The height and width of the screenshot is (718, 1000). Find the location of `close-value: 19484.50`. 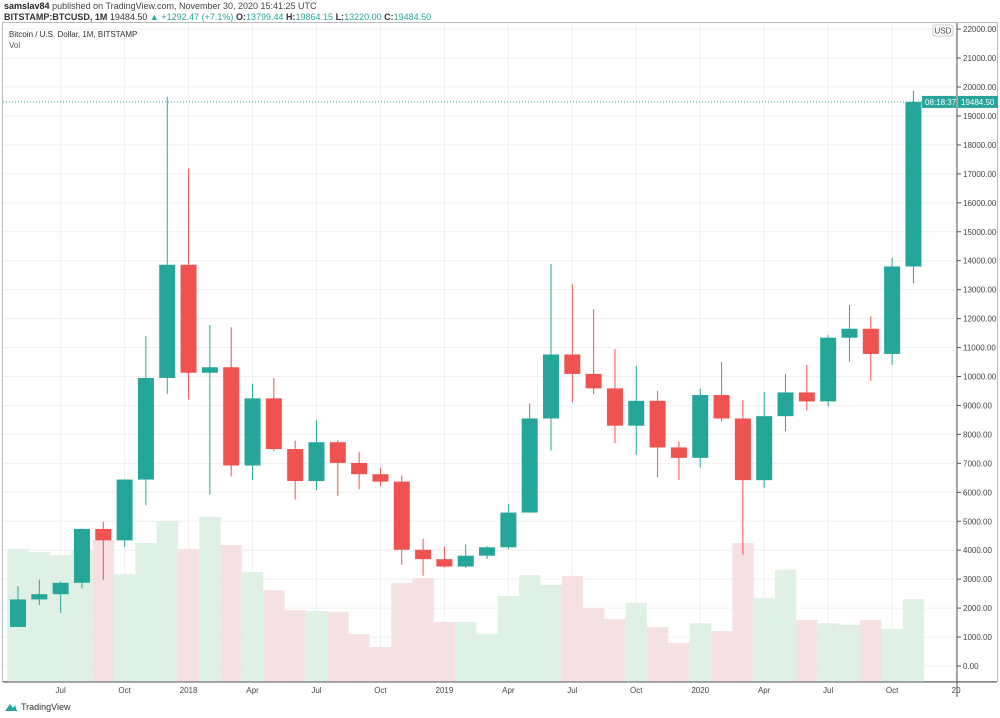

close-value: 19484.50 is located at coordinates (412, 17).